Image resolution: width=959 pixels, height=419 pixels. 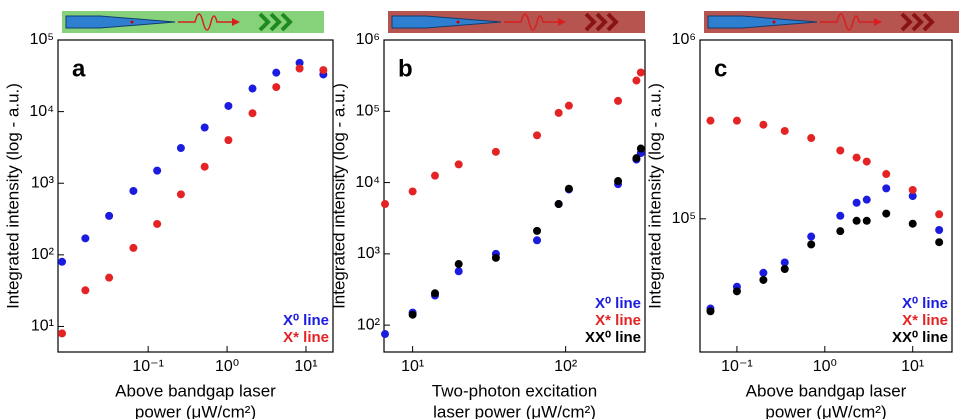 What do you see at coordinates (42, 326) in the screenshot?
I see `y-tick-label: 10¹` at bounding box center [42, 326].